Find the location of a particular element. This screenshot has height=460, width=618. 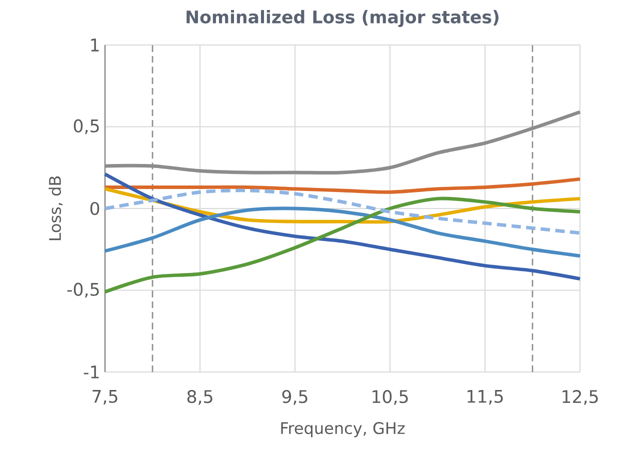

chart-title: Nominalized Loss (major states) is located at coordinates (342, 18).